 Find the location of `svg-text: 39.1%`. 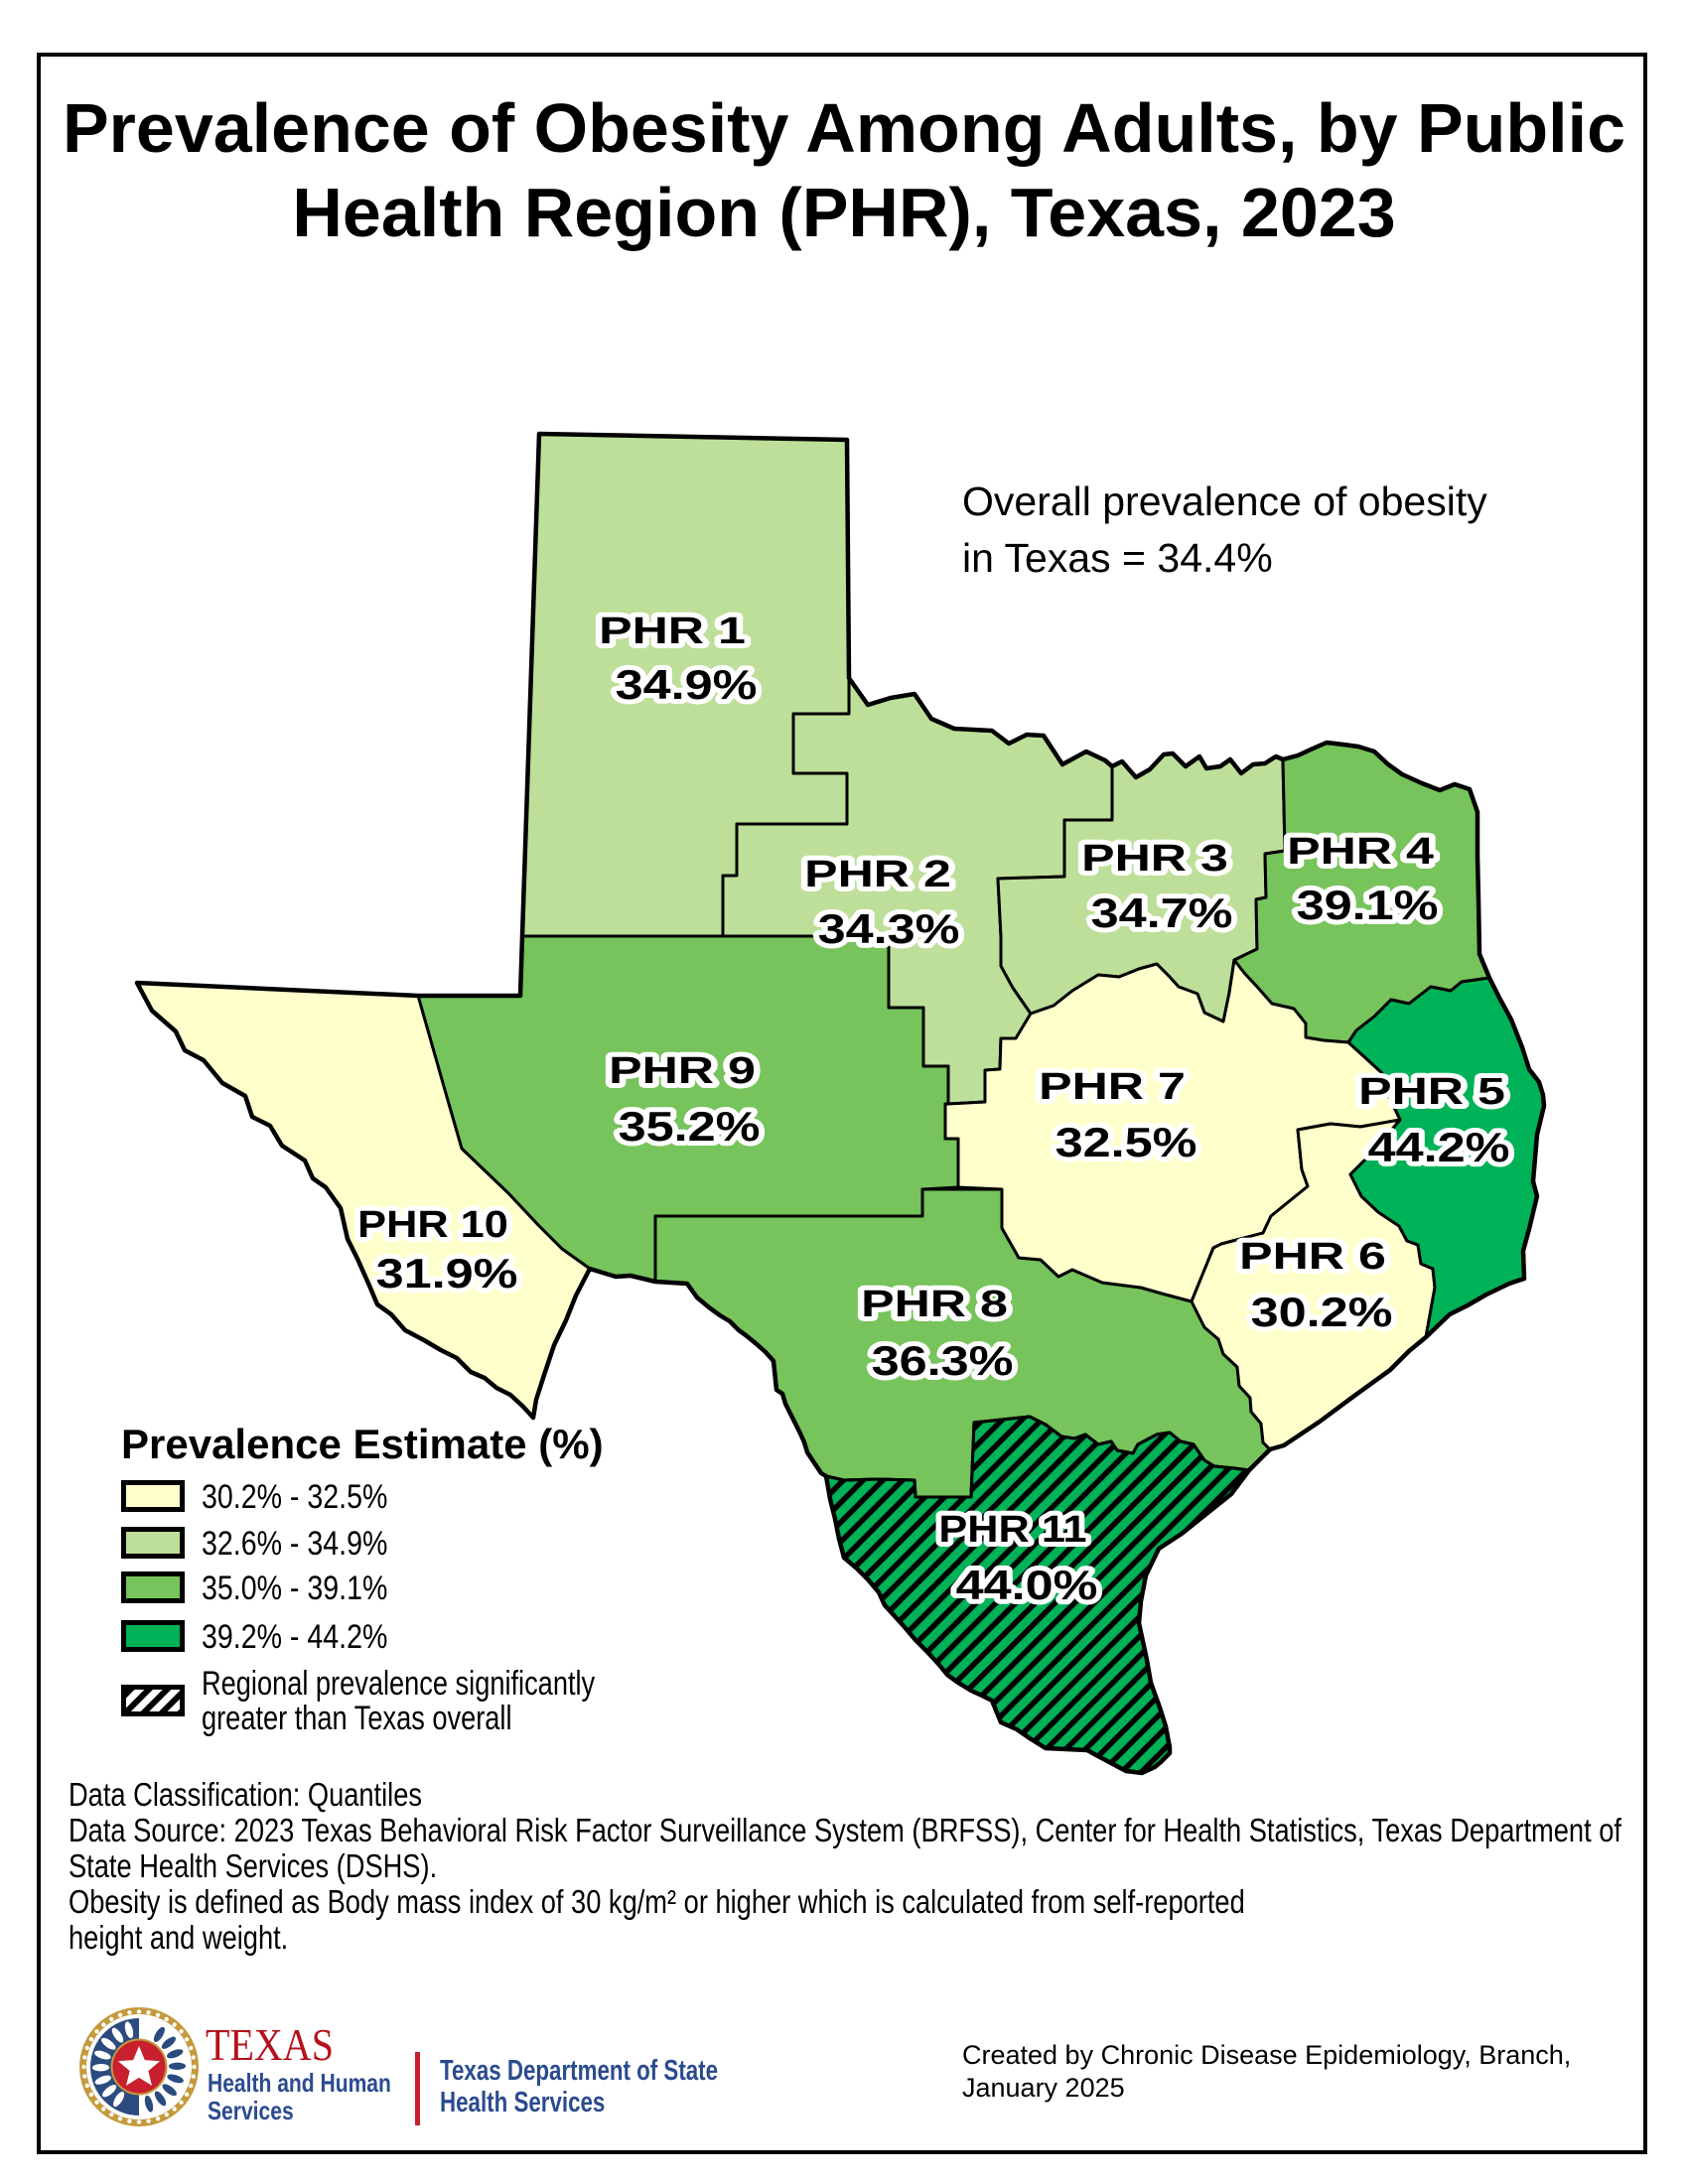

svg-text: 39.1% is located at coordinates (1368, 905).